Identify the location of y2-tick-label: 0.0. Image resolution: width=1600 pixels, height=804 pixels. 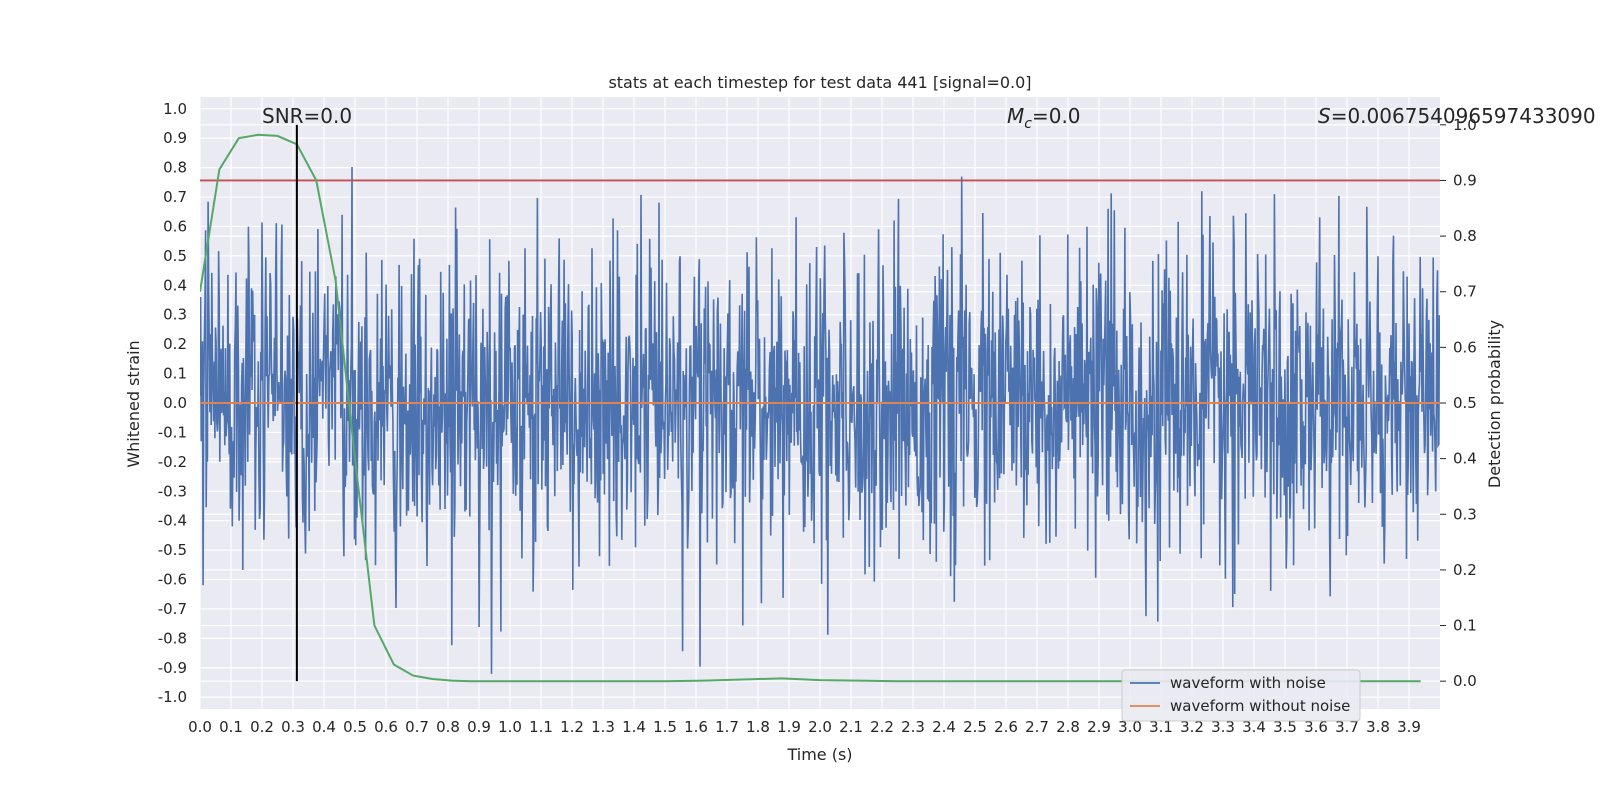
(1465, 681).